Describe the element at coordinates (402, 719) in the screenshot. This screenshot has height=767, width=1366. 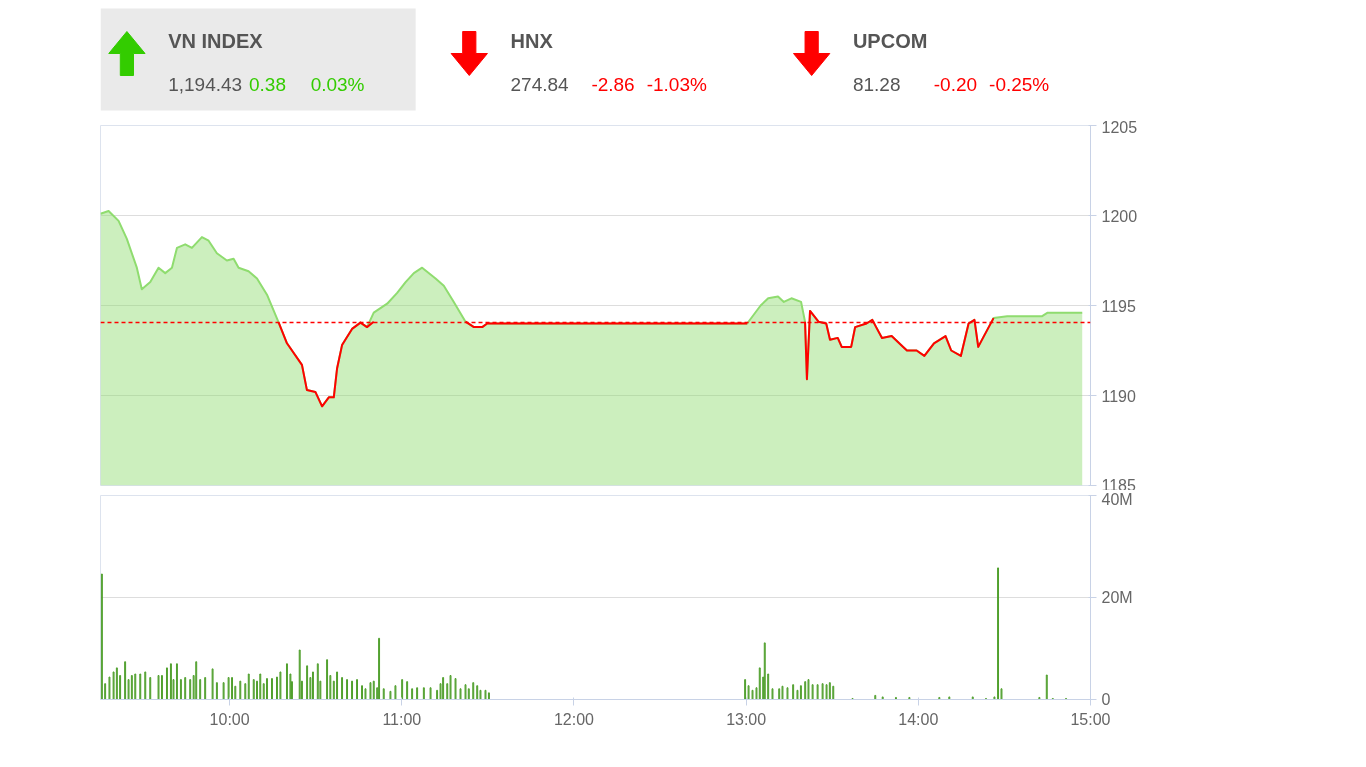
I see `x-tick-label: 11:00` at that location.